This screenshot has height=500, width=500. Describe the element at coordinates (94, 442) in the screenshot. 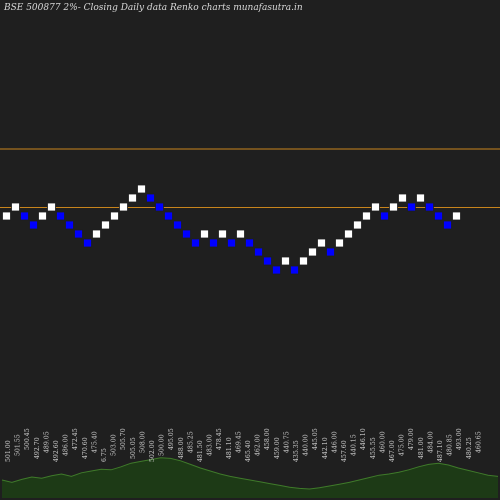

I see `price-label: 475.40` at that location.